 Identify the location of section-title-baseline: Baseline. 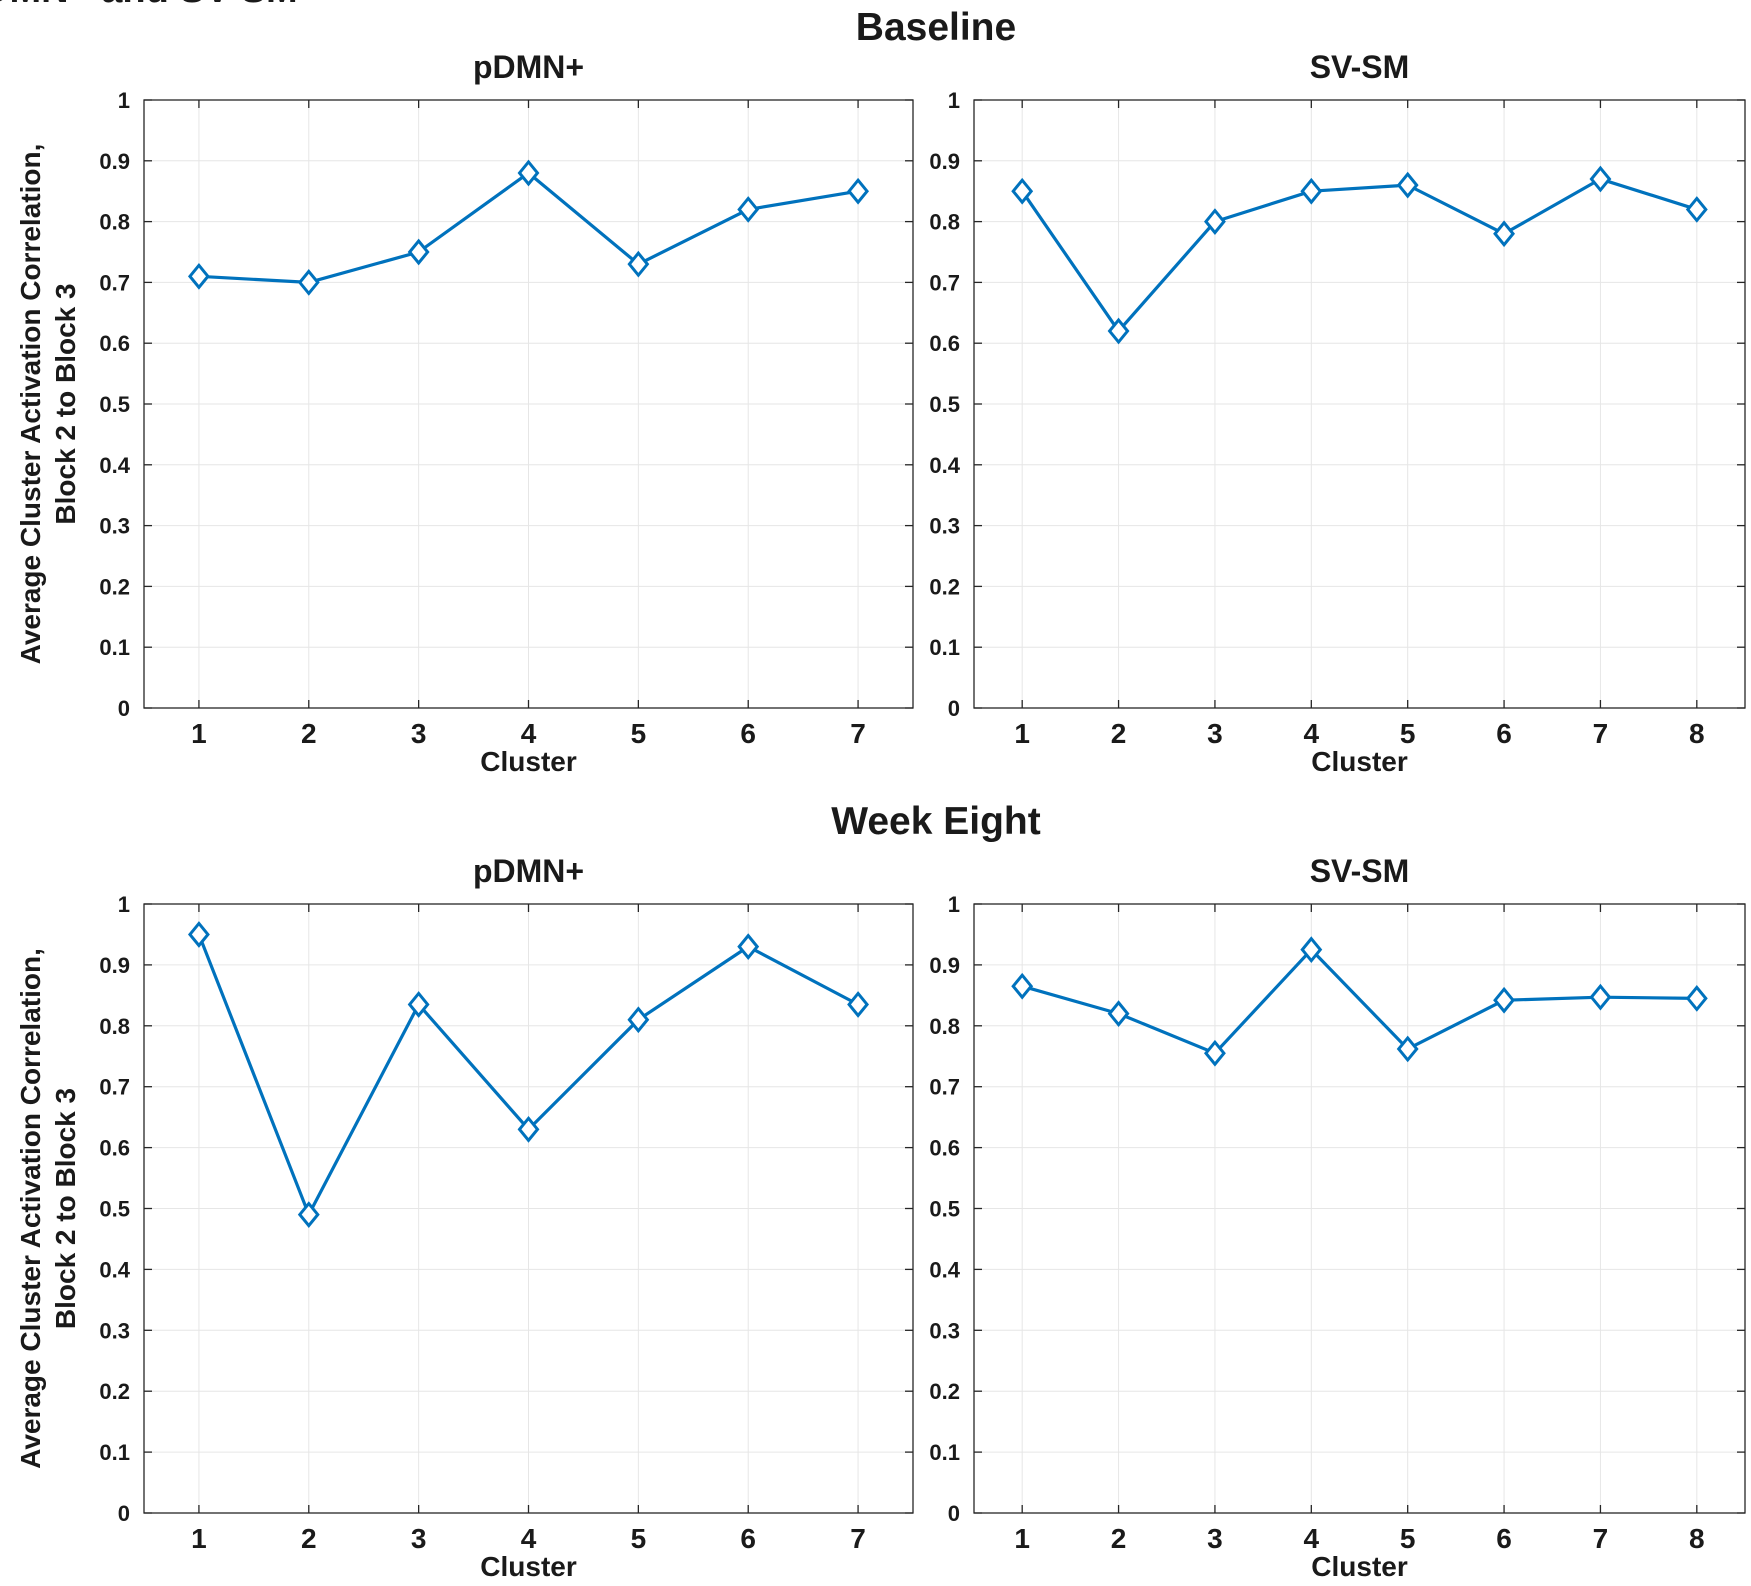
(936, 27).